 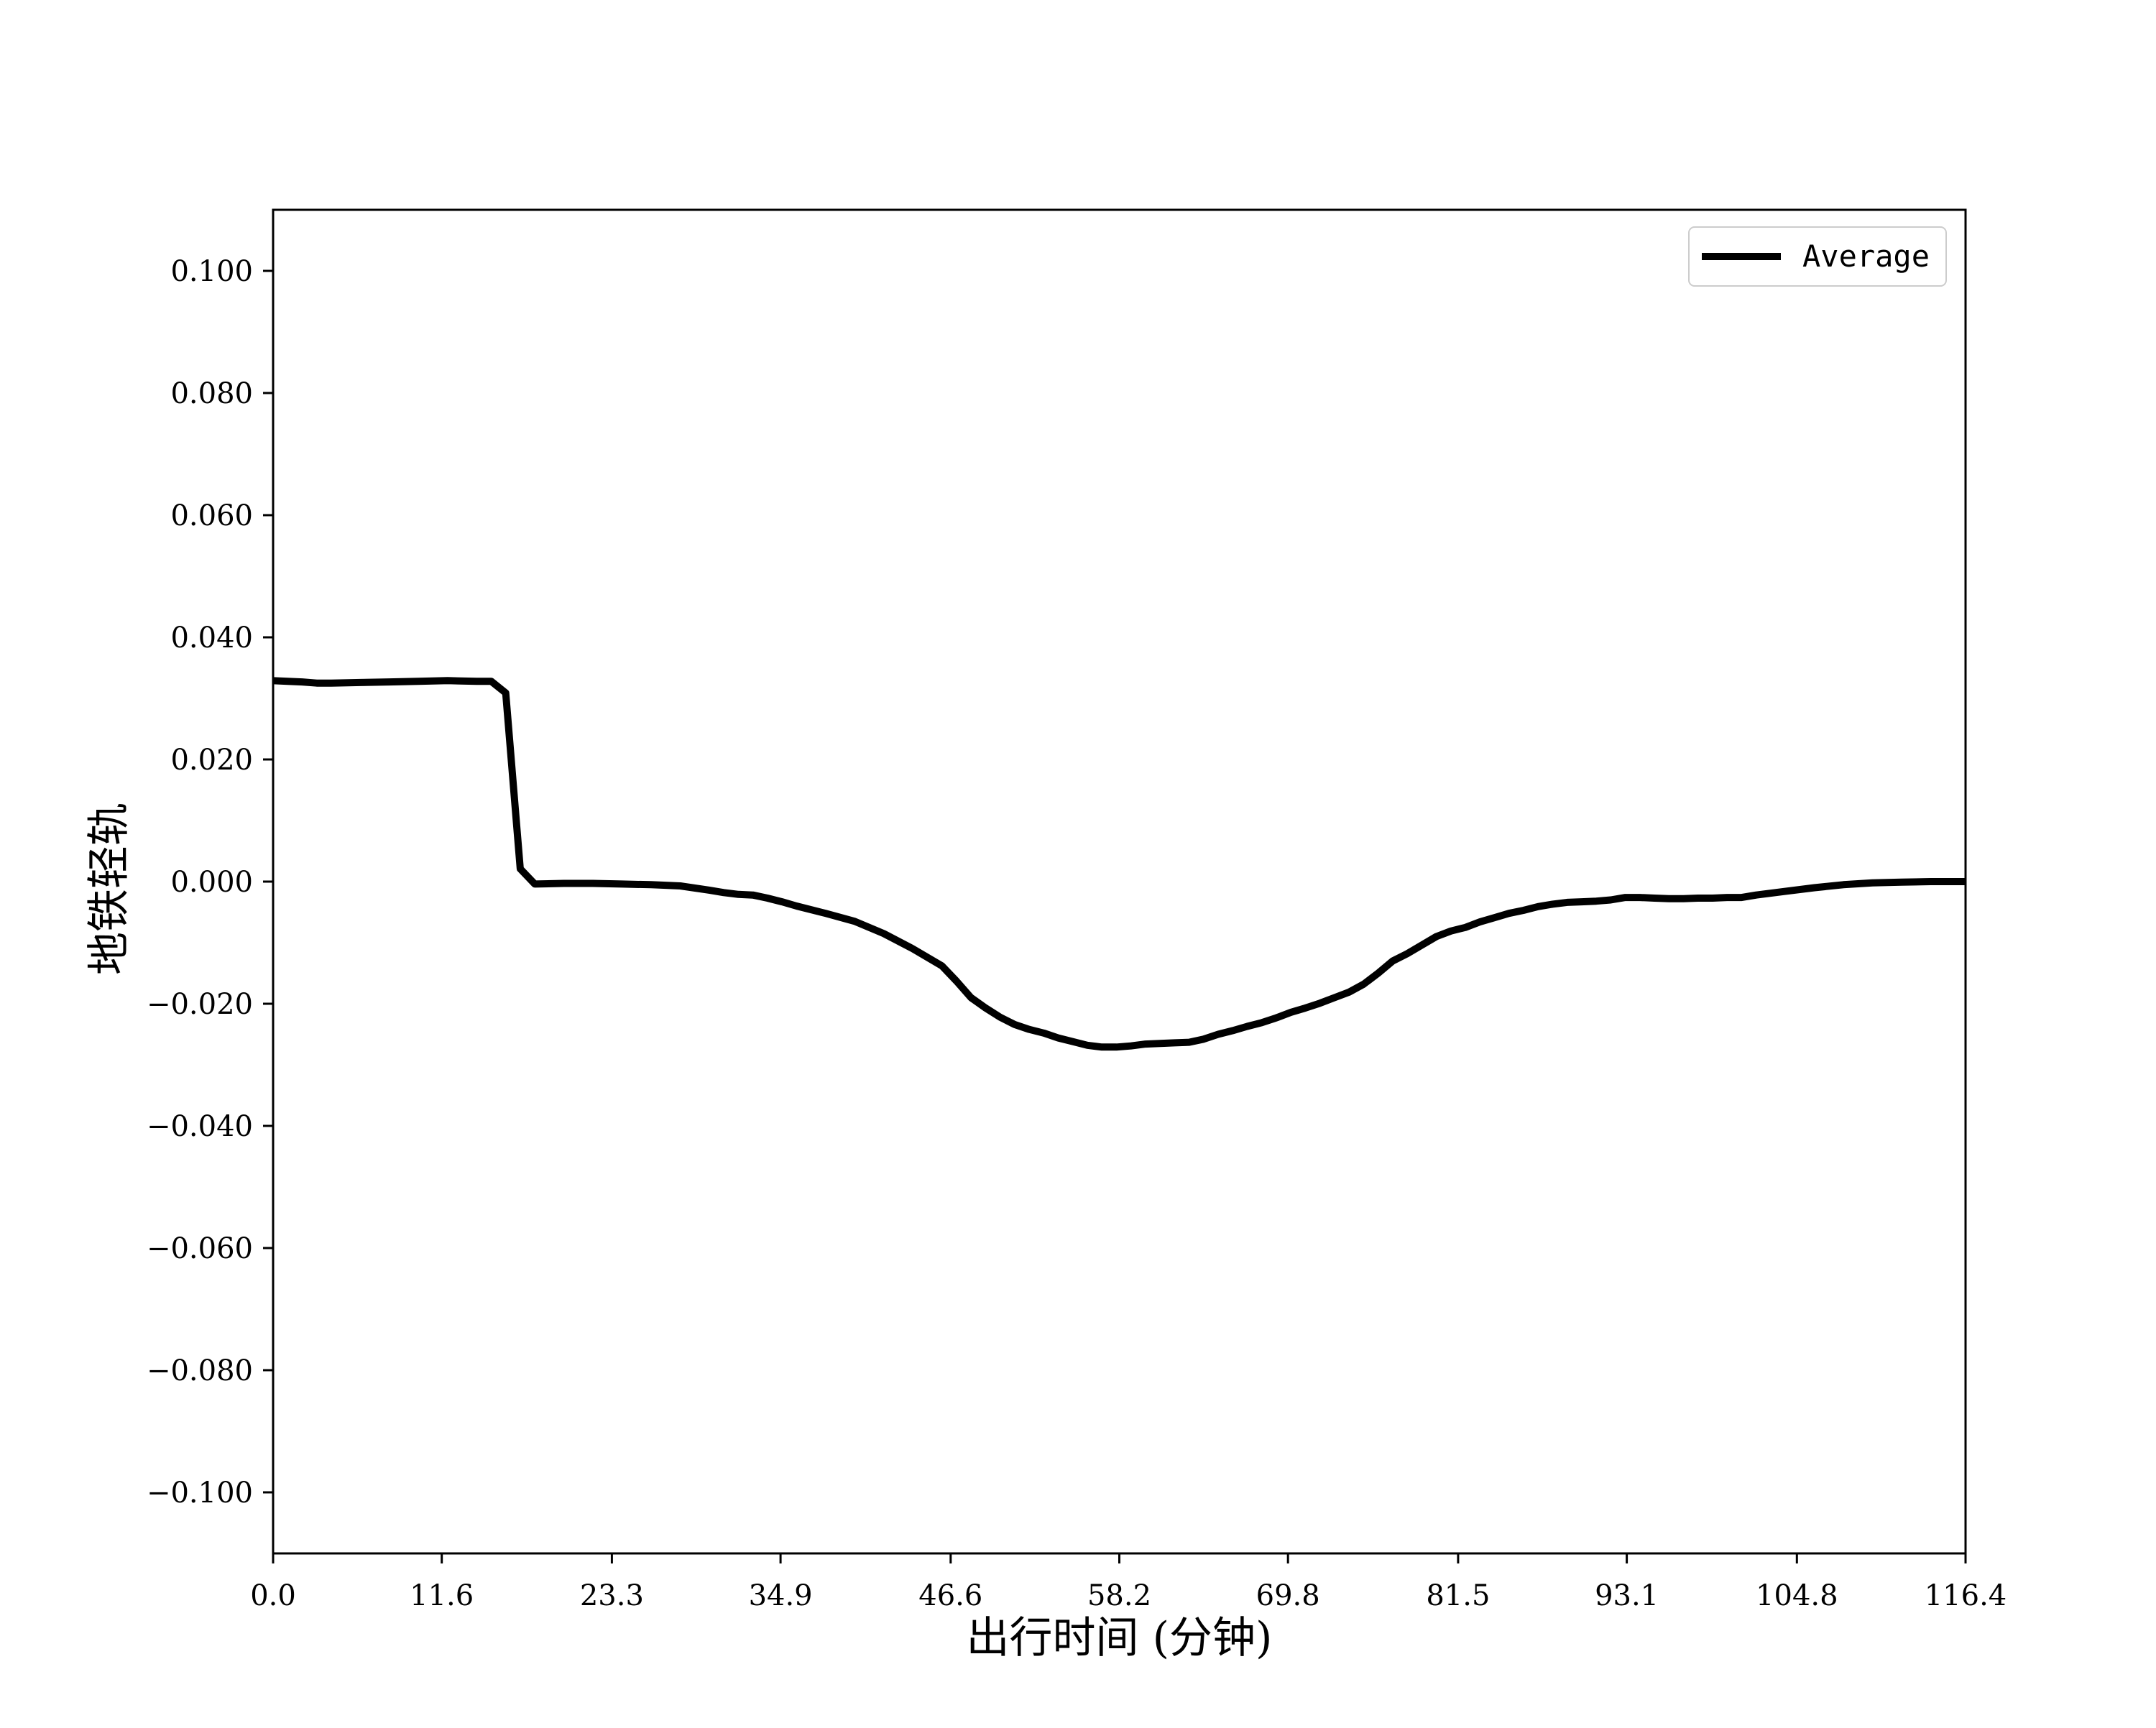 What do you see at coordinates (200, 1249) in the screenshot?
I see `y-tick-label: −0.060` at bounding box center [200, 1249].